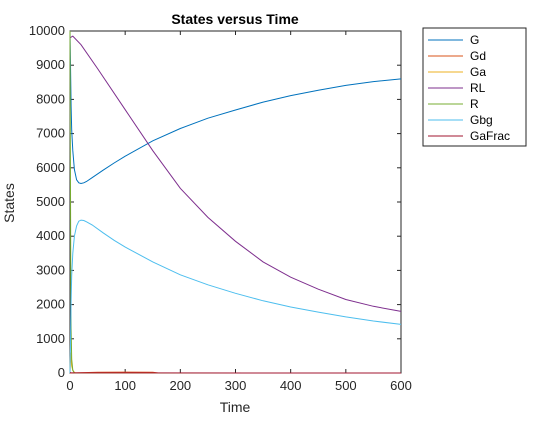  I want to click on legend: G Gd Ga RL R Gbg GaFrac, so click(474, 87).